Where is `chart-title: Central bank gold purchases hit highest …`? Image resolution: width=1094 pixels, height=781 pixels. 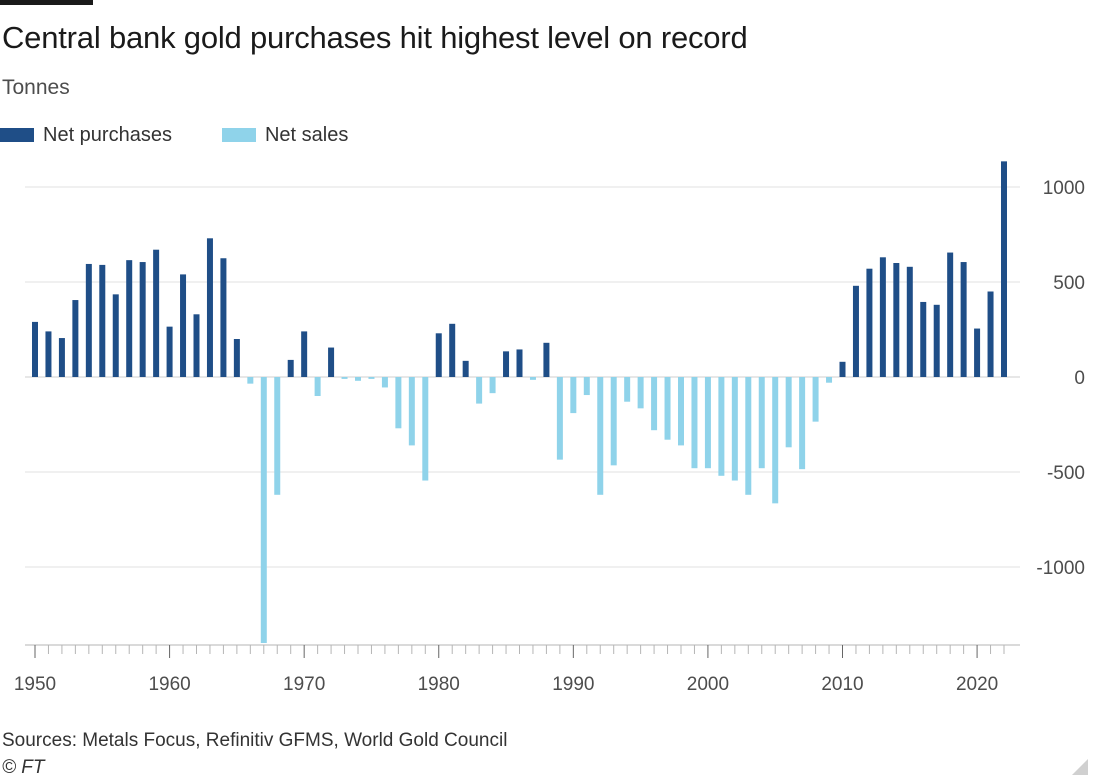
chart-title: Central bank gold purchases hit highest … is located at coordinates (375, 37).